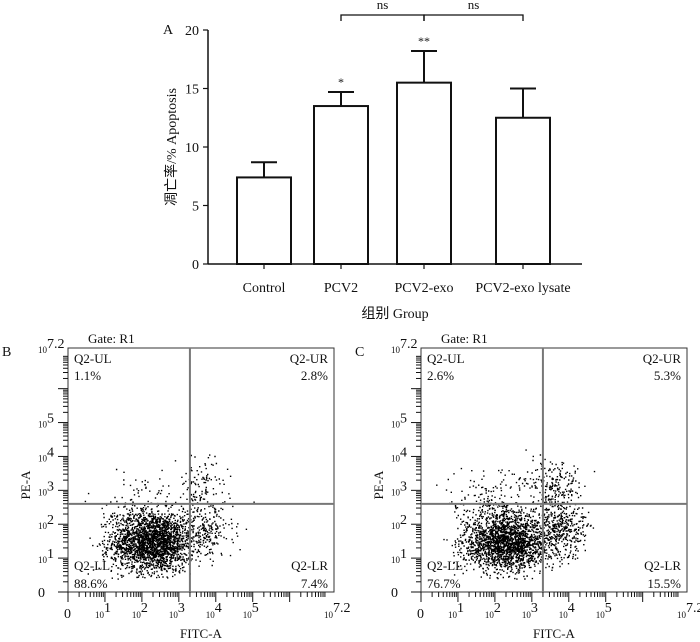 This screenshot has width=700, height=642. I want to click on quadrant-percent: 88.6%, so click(91, 583).